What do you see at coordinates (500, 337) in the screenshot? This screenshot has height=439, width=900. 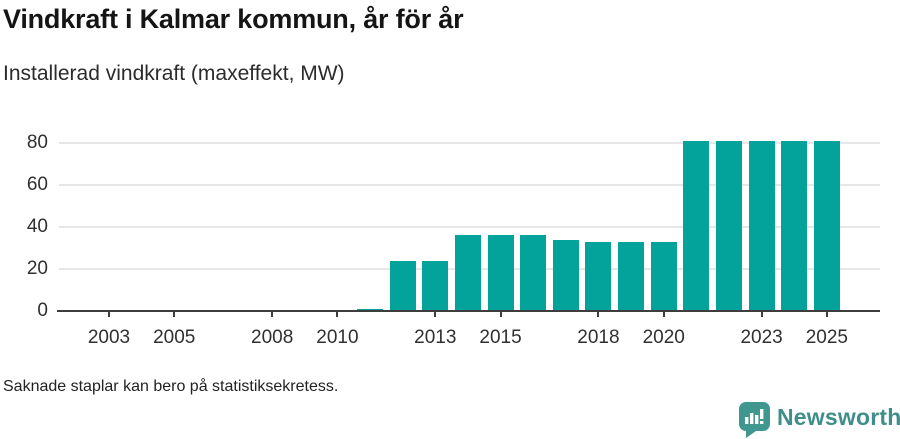 I see `x-axis-tick-label-2015: 2015` at bounding box center [500, 337].